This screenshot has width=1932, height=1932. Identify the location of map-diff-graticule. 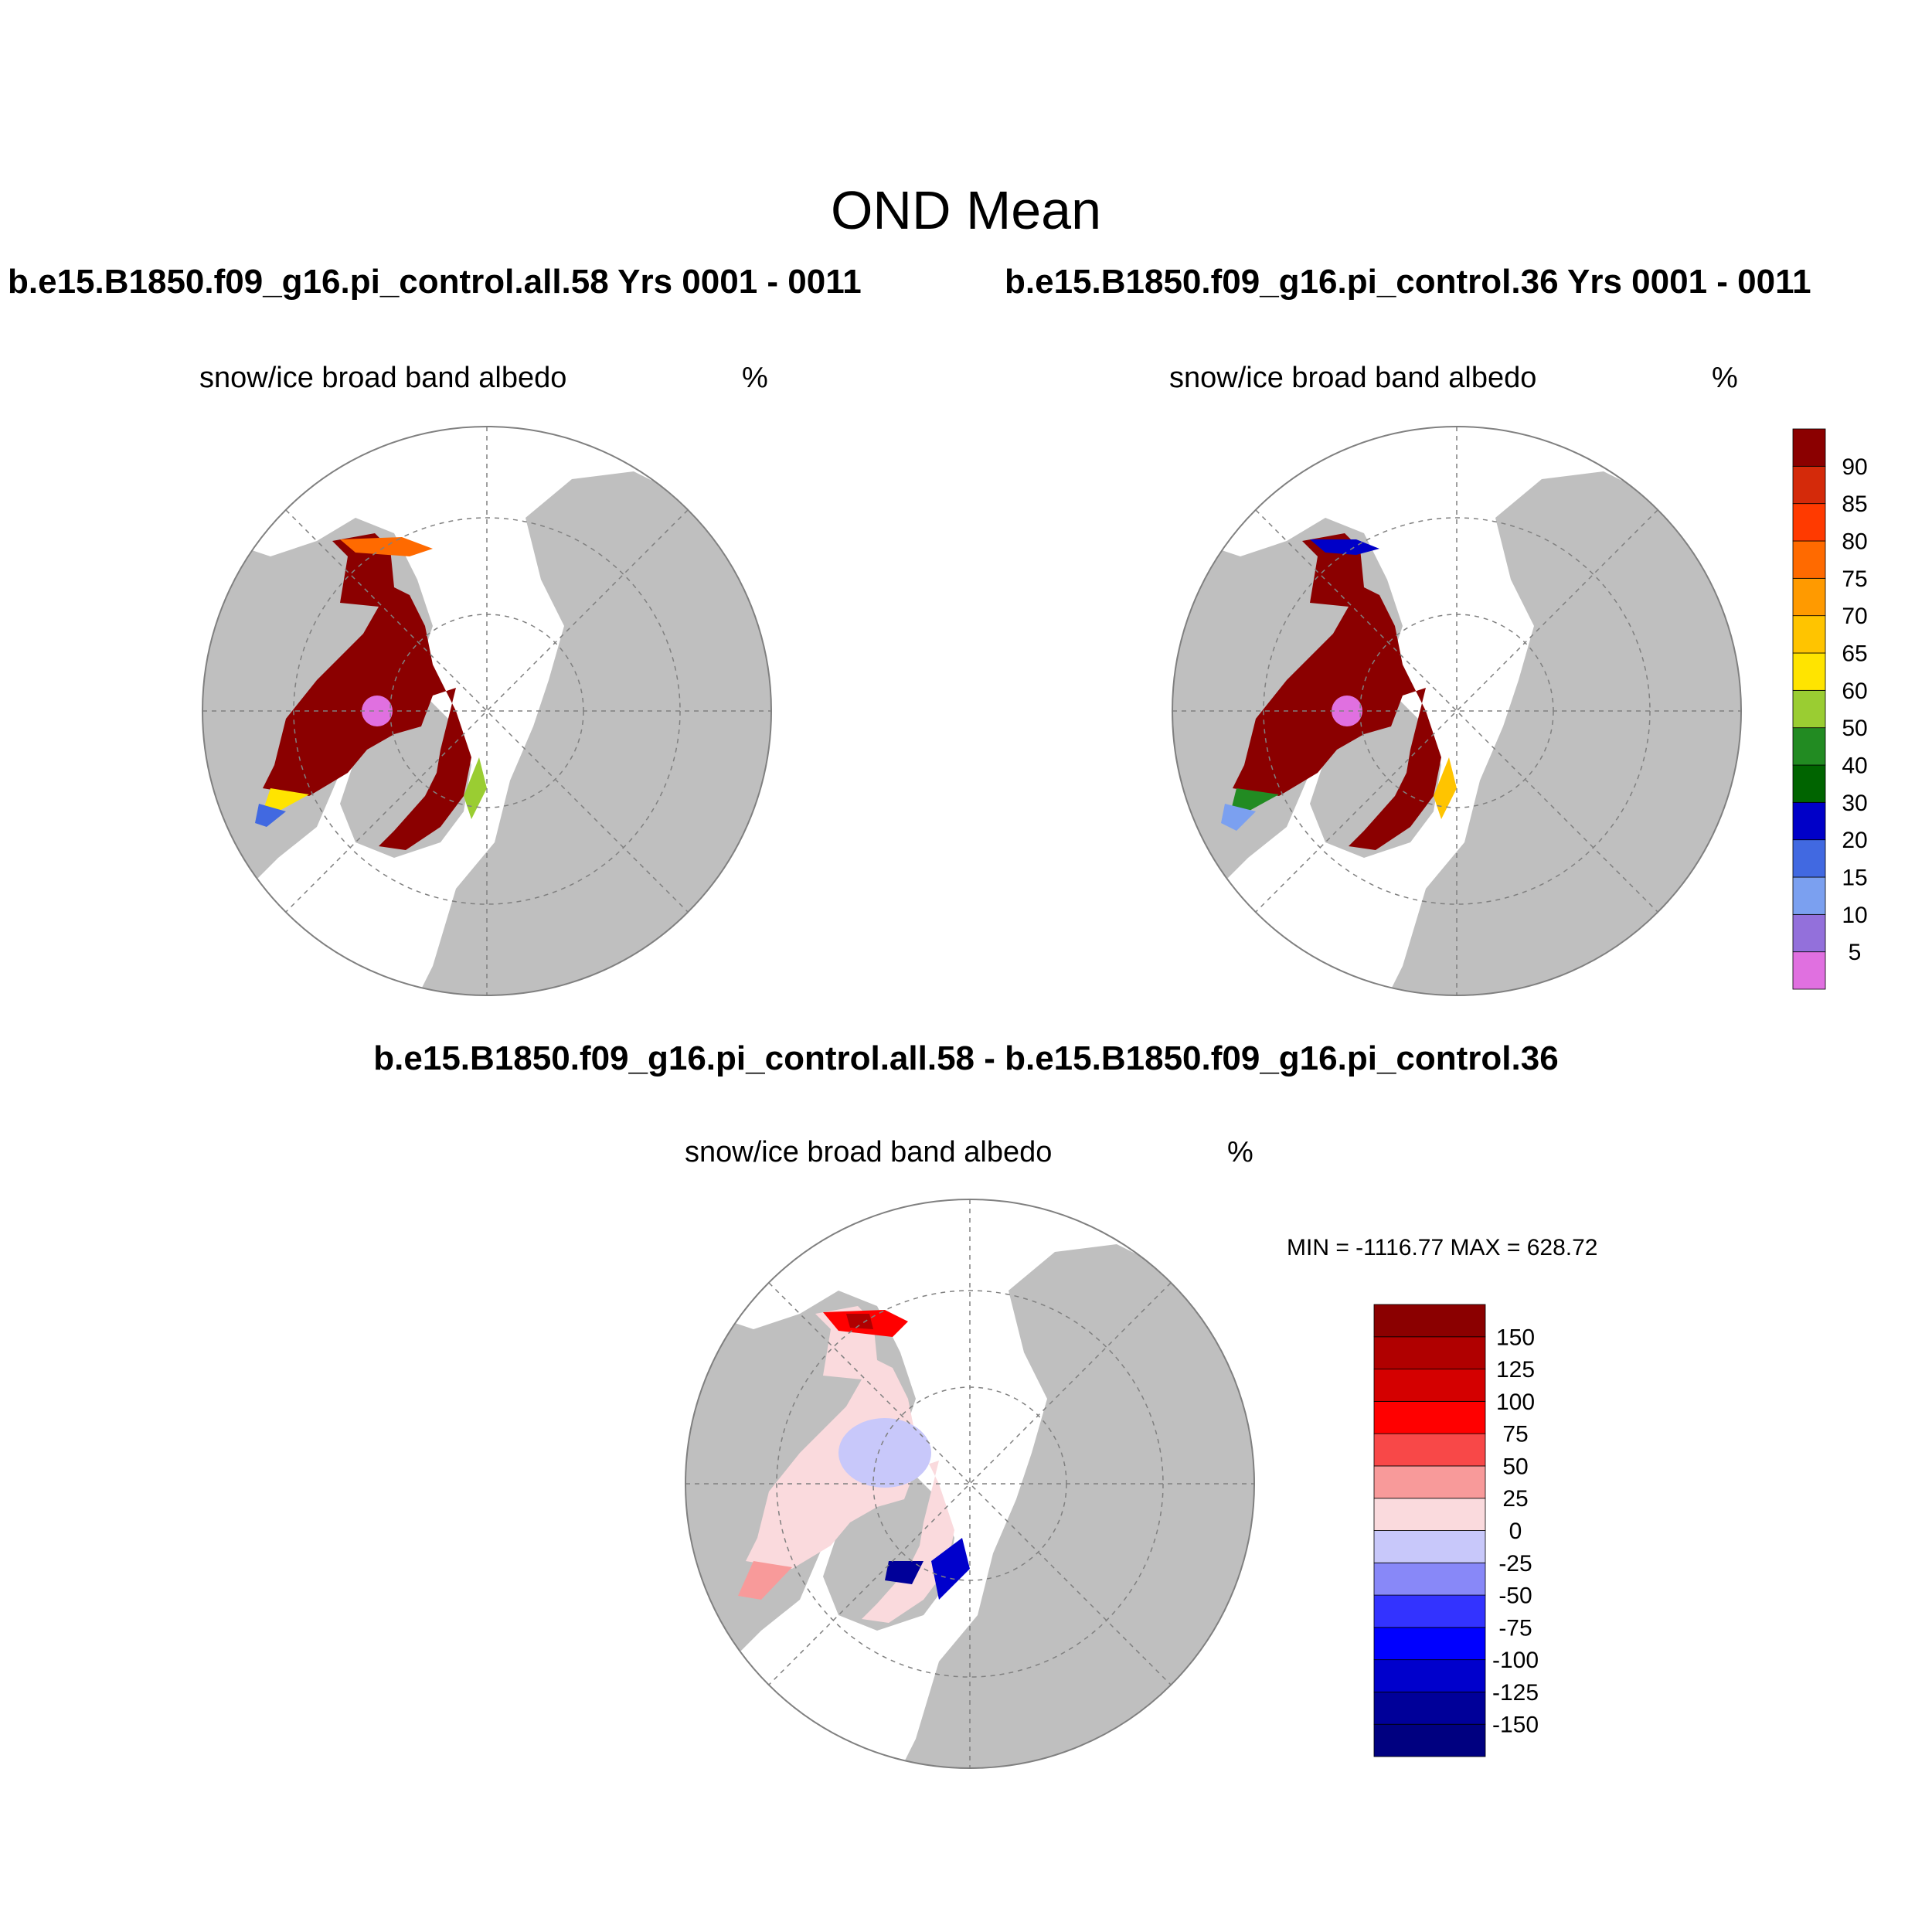
(970, 1483).